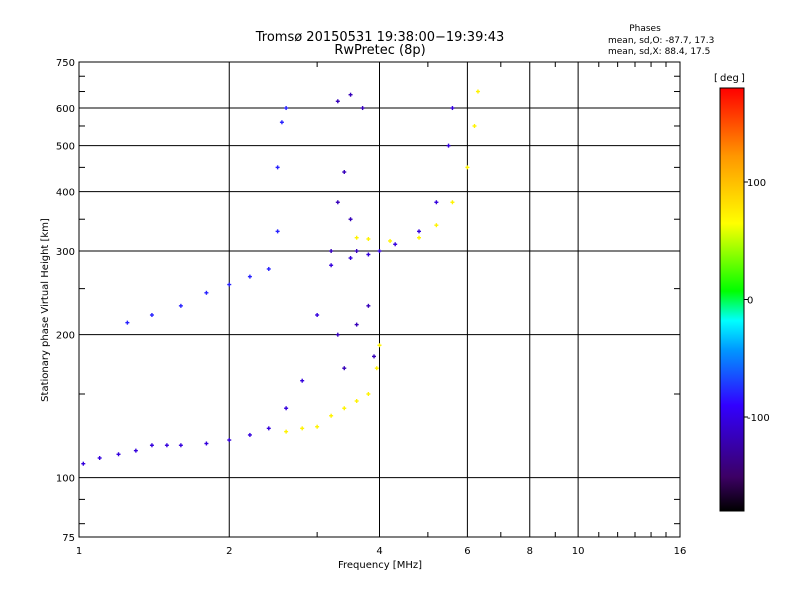  I want to click on x-tick-label: 6, so click(467, 551).